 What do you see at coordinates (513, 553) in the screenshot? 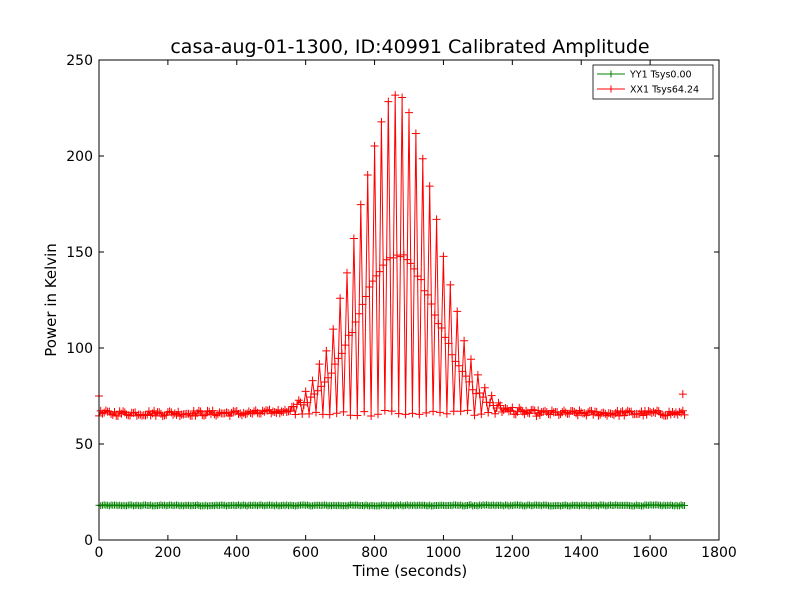
I see `x-tick-label: 1200` at bounding box center [513, 553].